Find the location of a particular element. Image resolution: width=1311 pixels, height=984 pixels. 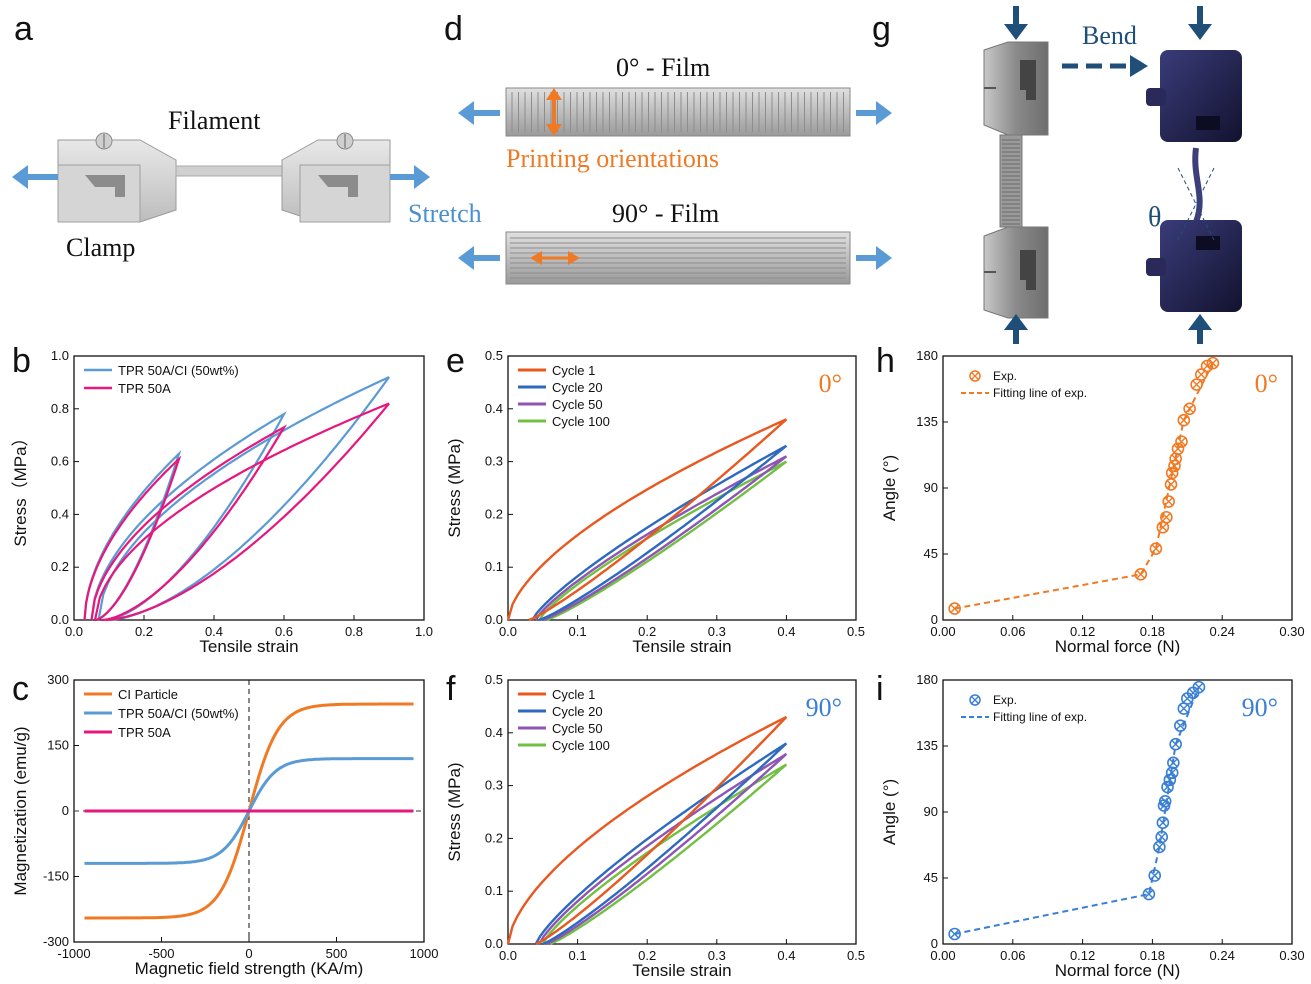

legend-label: CI Particle is located at coordinates (148, 694).